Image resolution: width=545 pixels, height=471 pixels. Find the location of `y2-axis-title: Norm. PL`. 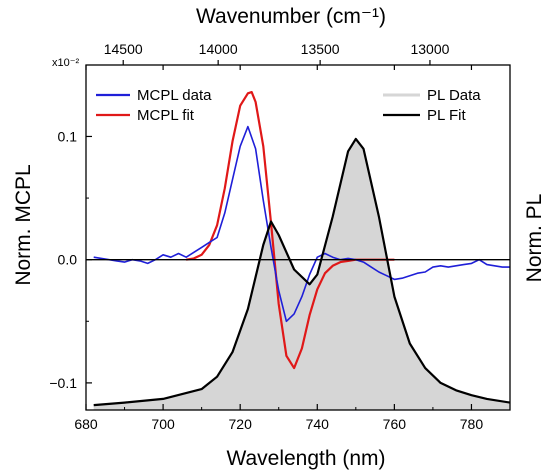

y2-axis-title: Norm. PL is located at coordinates (534, 238).